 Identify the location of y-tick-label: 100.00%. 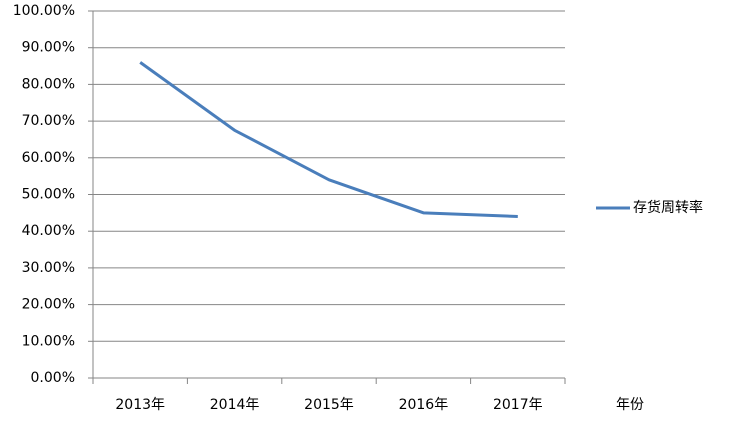
(44, 11).